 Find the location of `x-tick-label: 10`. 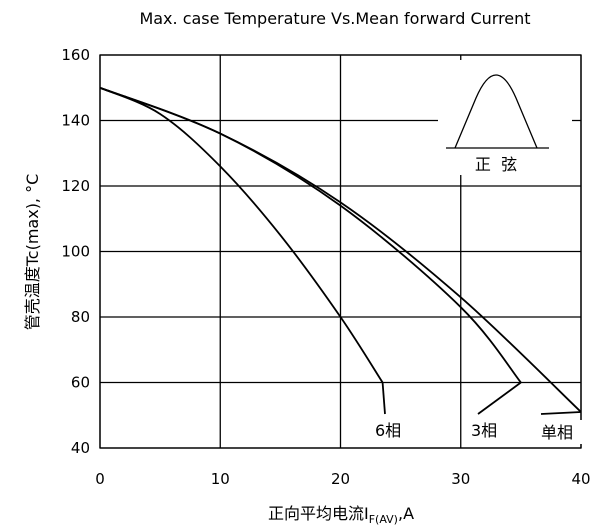

x-tick-label: 10 is located at coordinates (220, 479).